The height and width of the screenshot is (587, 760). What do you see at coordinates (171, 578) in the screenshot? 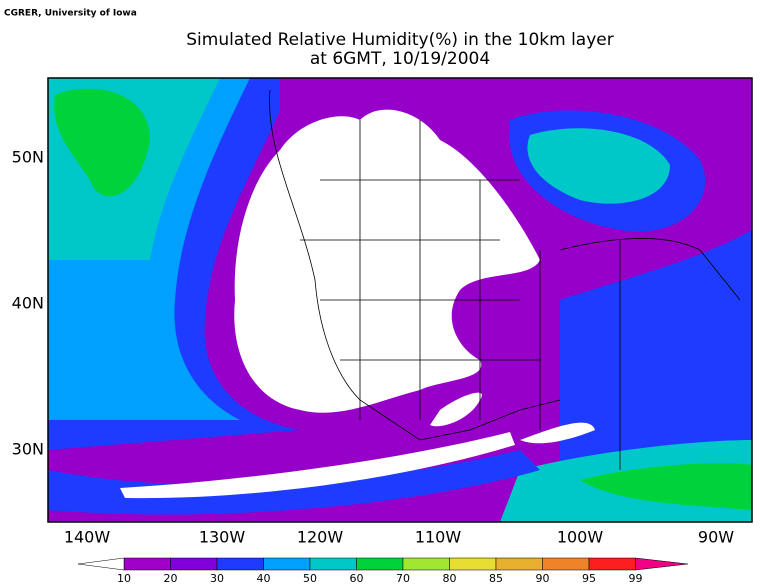
I see `colorbar-label: 20` at bounding box center [171, 578].